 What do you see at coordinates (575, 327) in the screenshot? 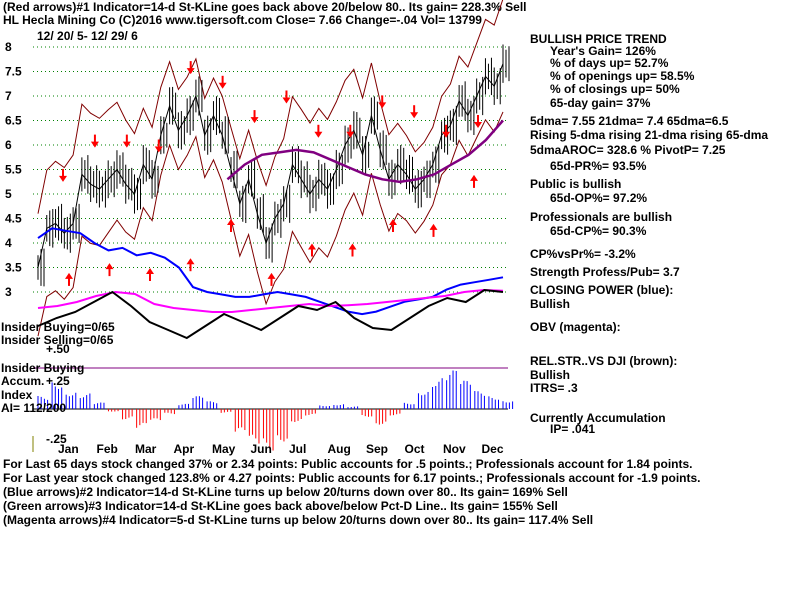
I see `obv-label: OBV (magenta):` at bounding box center [575, 327].